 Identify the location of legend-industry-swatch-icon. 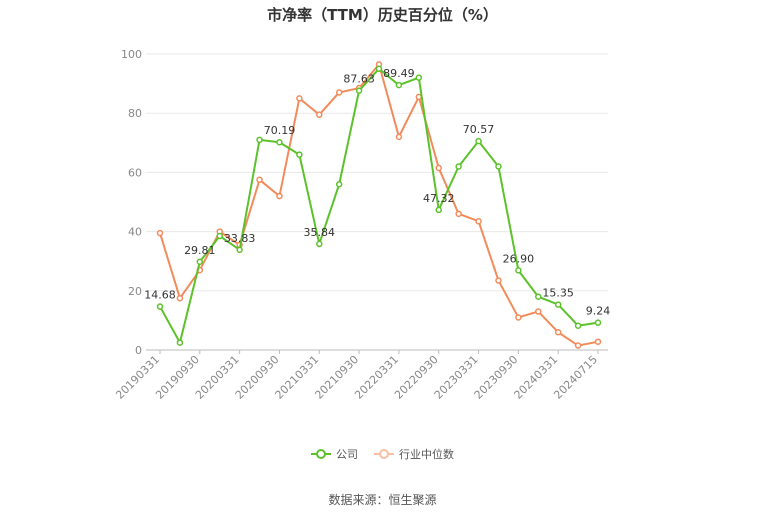
(384, 454).